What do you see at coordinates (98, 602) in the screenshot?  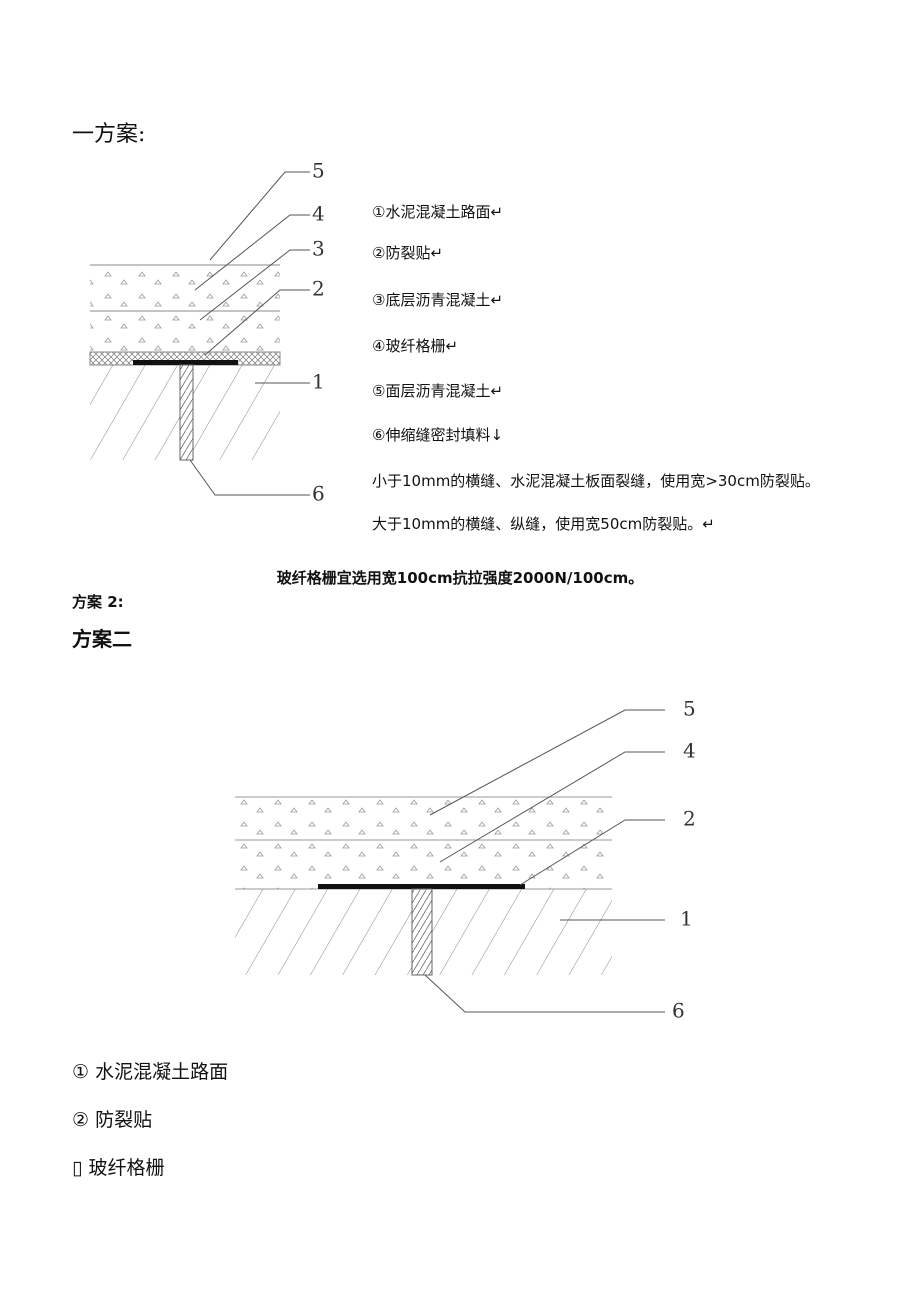 I see `subtitle: 方案 2:` at bounding box center [98, 602].